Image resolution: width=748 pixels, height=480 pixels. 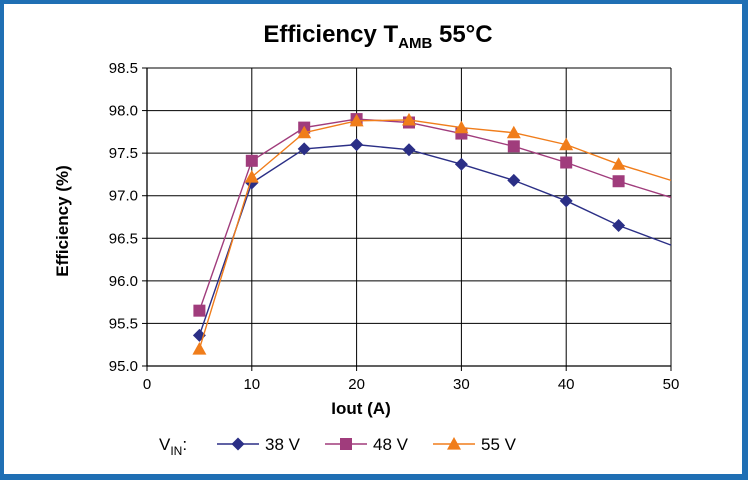 What do you see at coordinates (461, 384) in the screenshot?
I see `x-tick-label: 30` at bounding box center [461, 384].